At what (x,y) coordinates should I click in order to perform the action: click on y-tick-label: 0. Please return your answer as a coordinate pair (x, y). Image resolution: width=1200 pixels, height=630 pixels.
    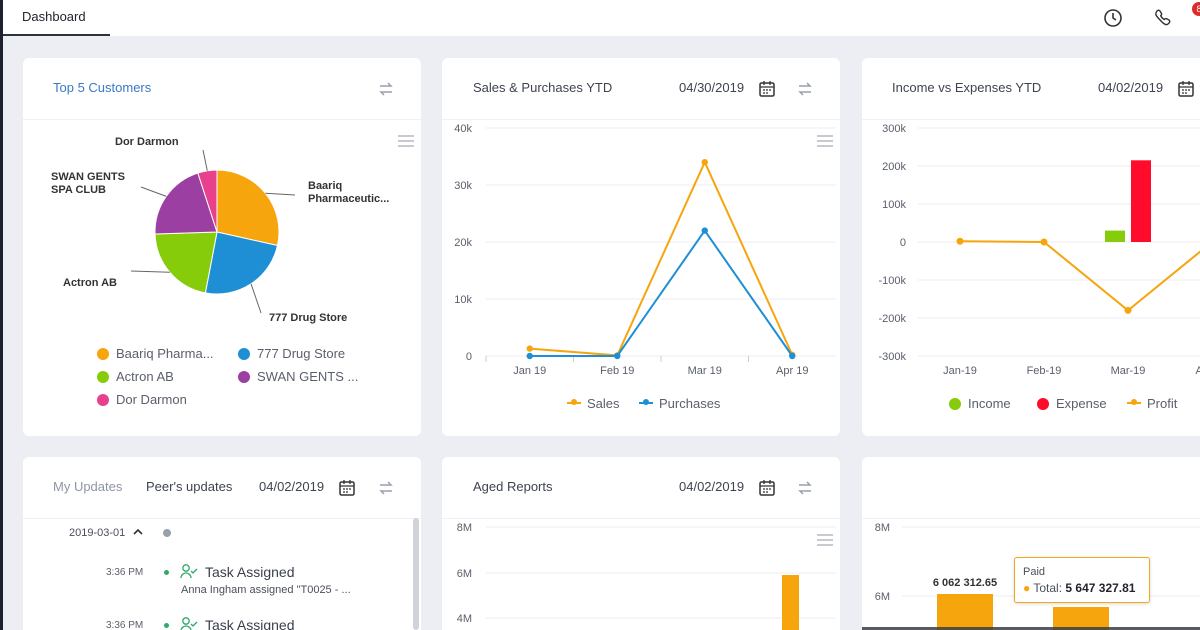
    Looking at the image, I should click on (469, 357).